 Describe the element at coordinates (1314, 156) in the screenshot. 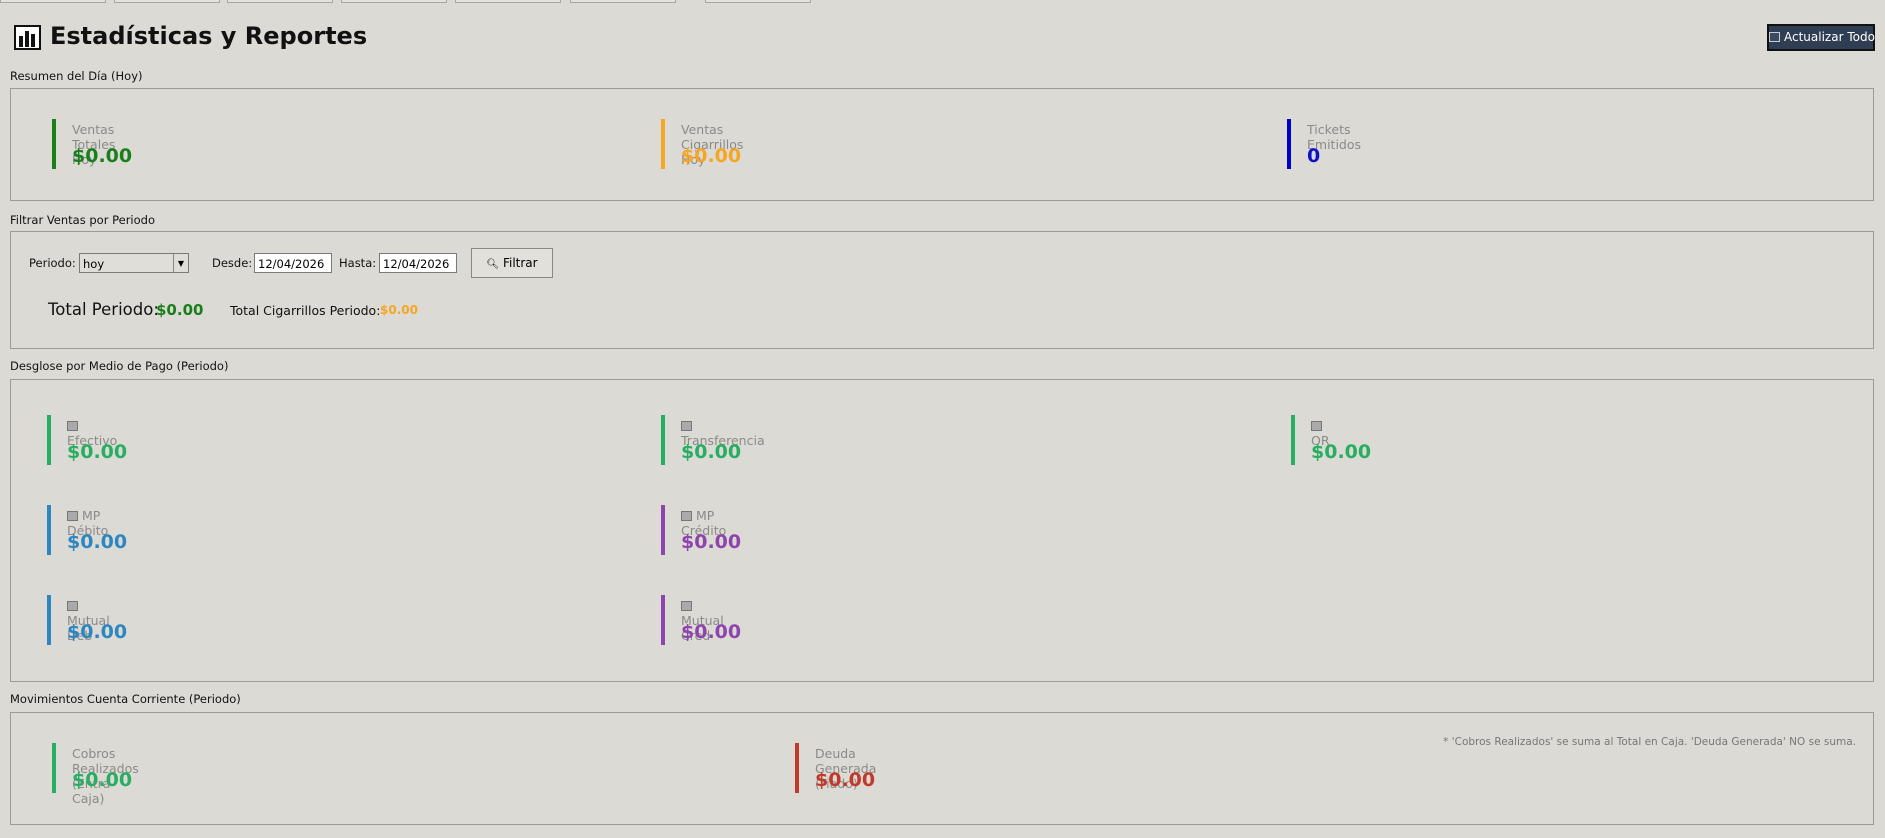

I see `stat-value: 0` at that location.